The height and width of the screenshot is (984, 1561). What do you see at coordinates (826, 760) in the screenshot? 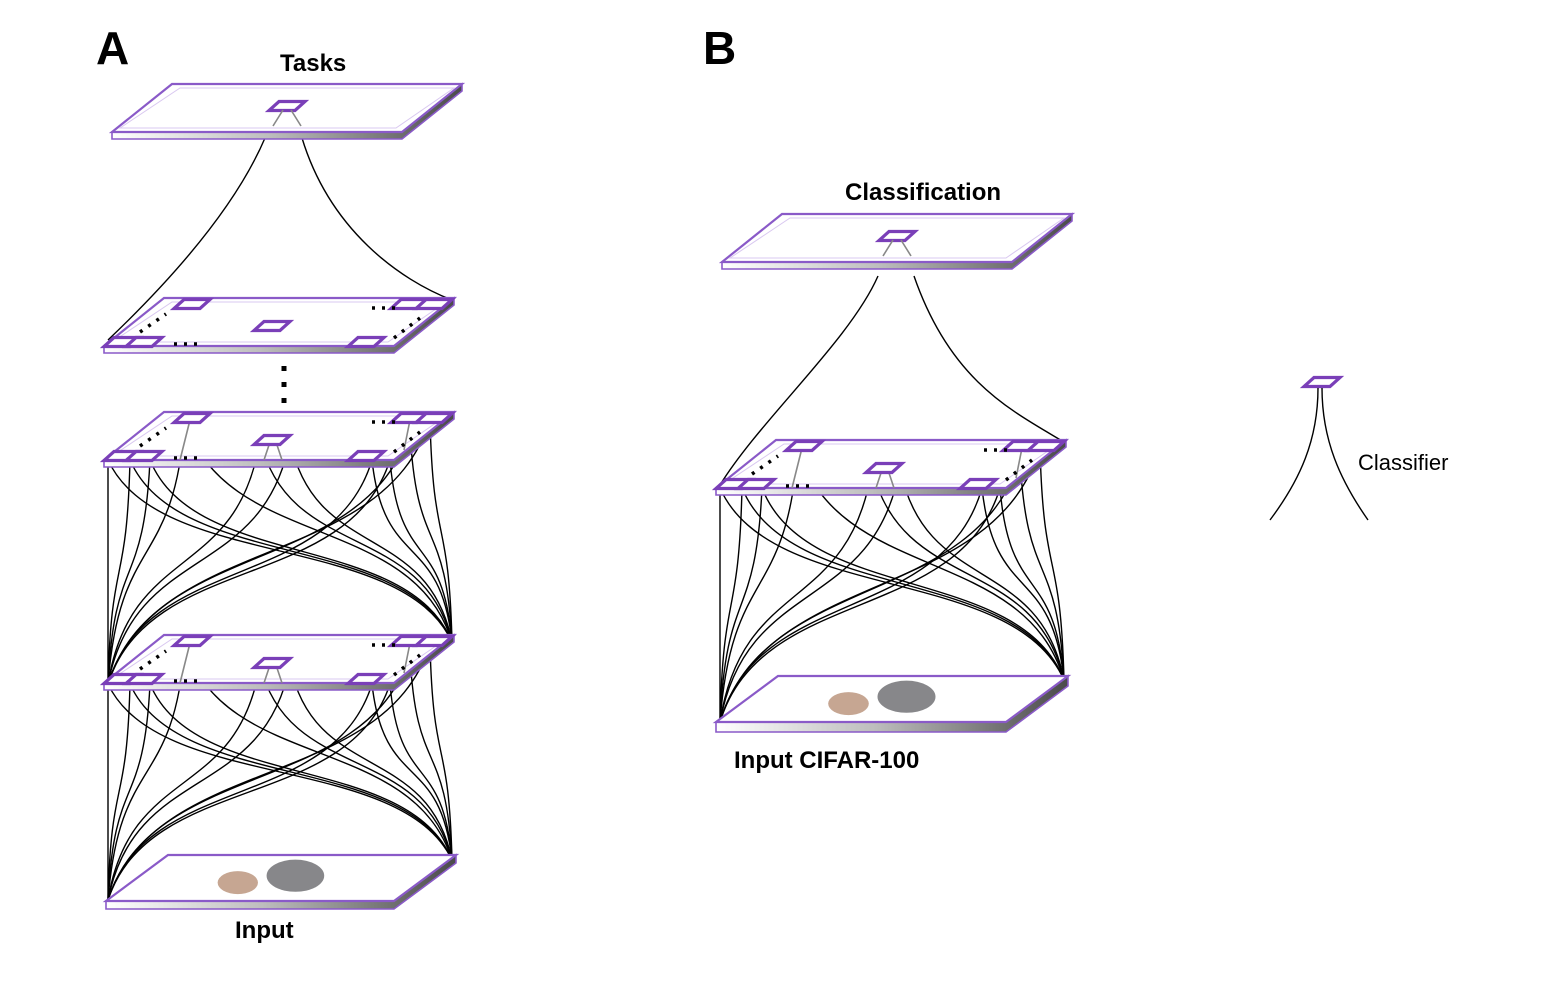
I see `panel-b-bottom-label: Input CIFAR-100` at bounding box center [826, 760].